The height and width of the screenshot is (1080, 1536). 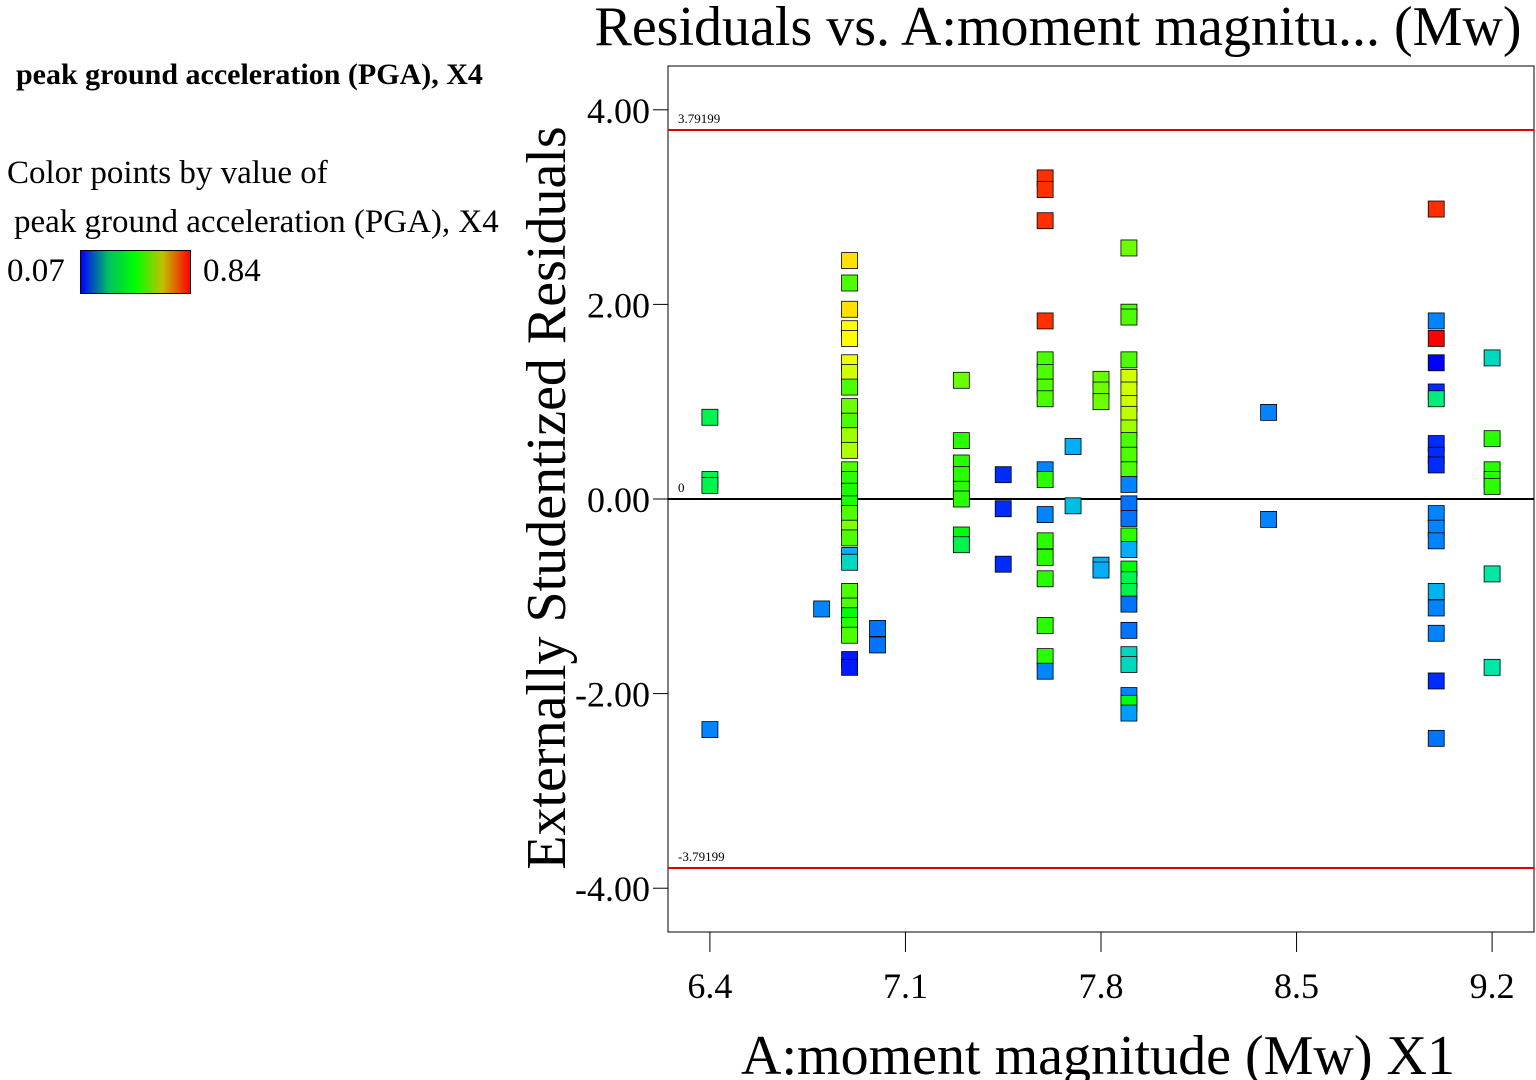 I want to click on y-tick-label: -2.00, so click(x=612, y=695).